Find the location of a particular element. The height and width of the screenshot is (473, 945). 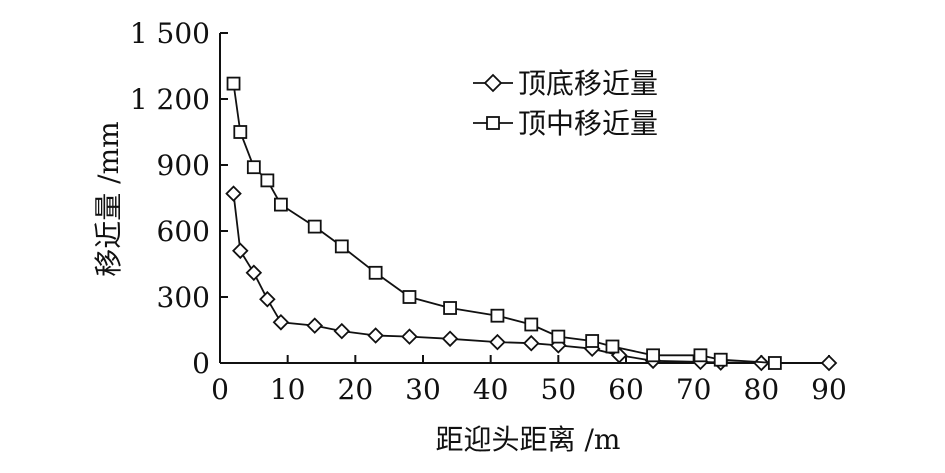

x-tick-label: 70 is located at coordinates (694, 389).